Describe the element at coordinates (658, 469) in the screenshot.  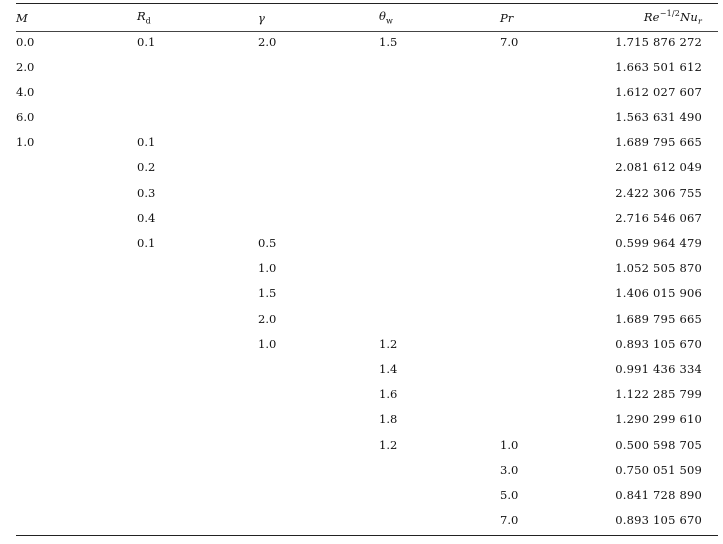
I see `cell-nusselt: 0.750 051 509` at that location.